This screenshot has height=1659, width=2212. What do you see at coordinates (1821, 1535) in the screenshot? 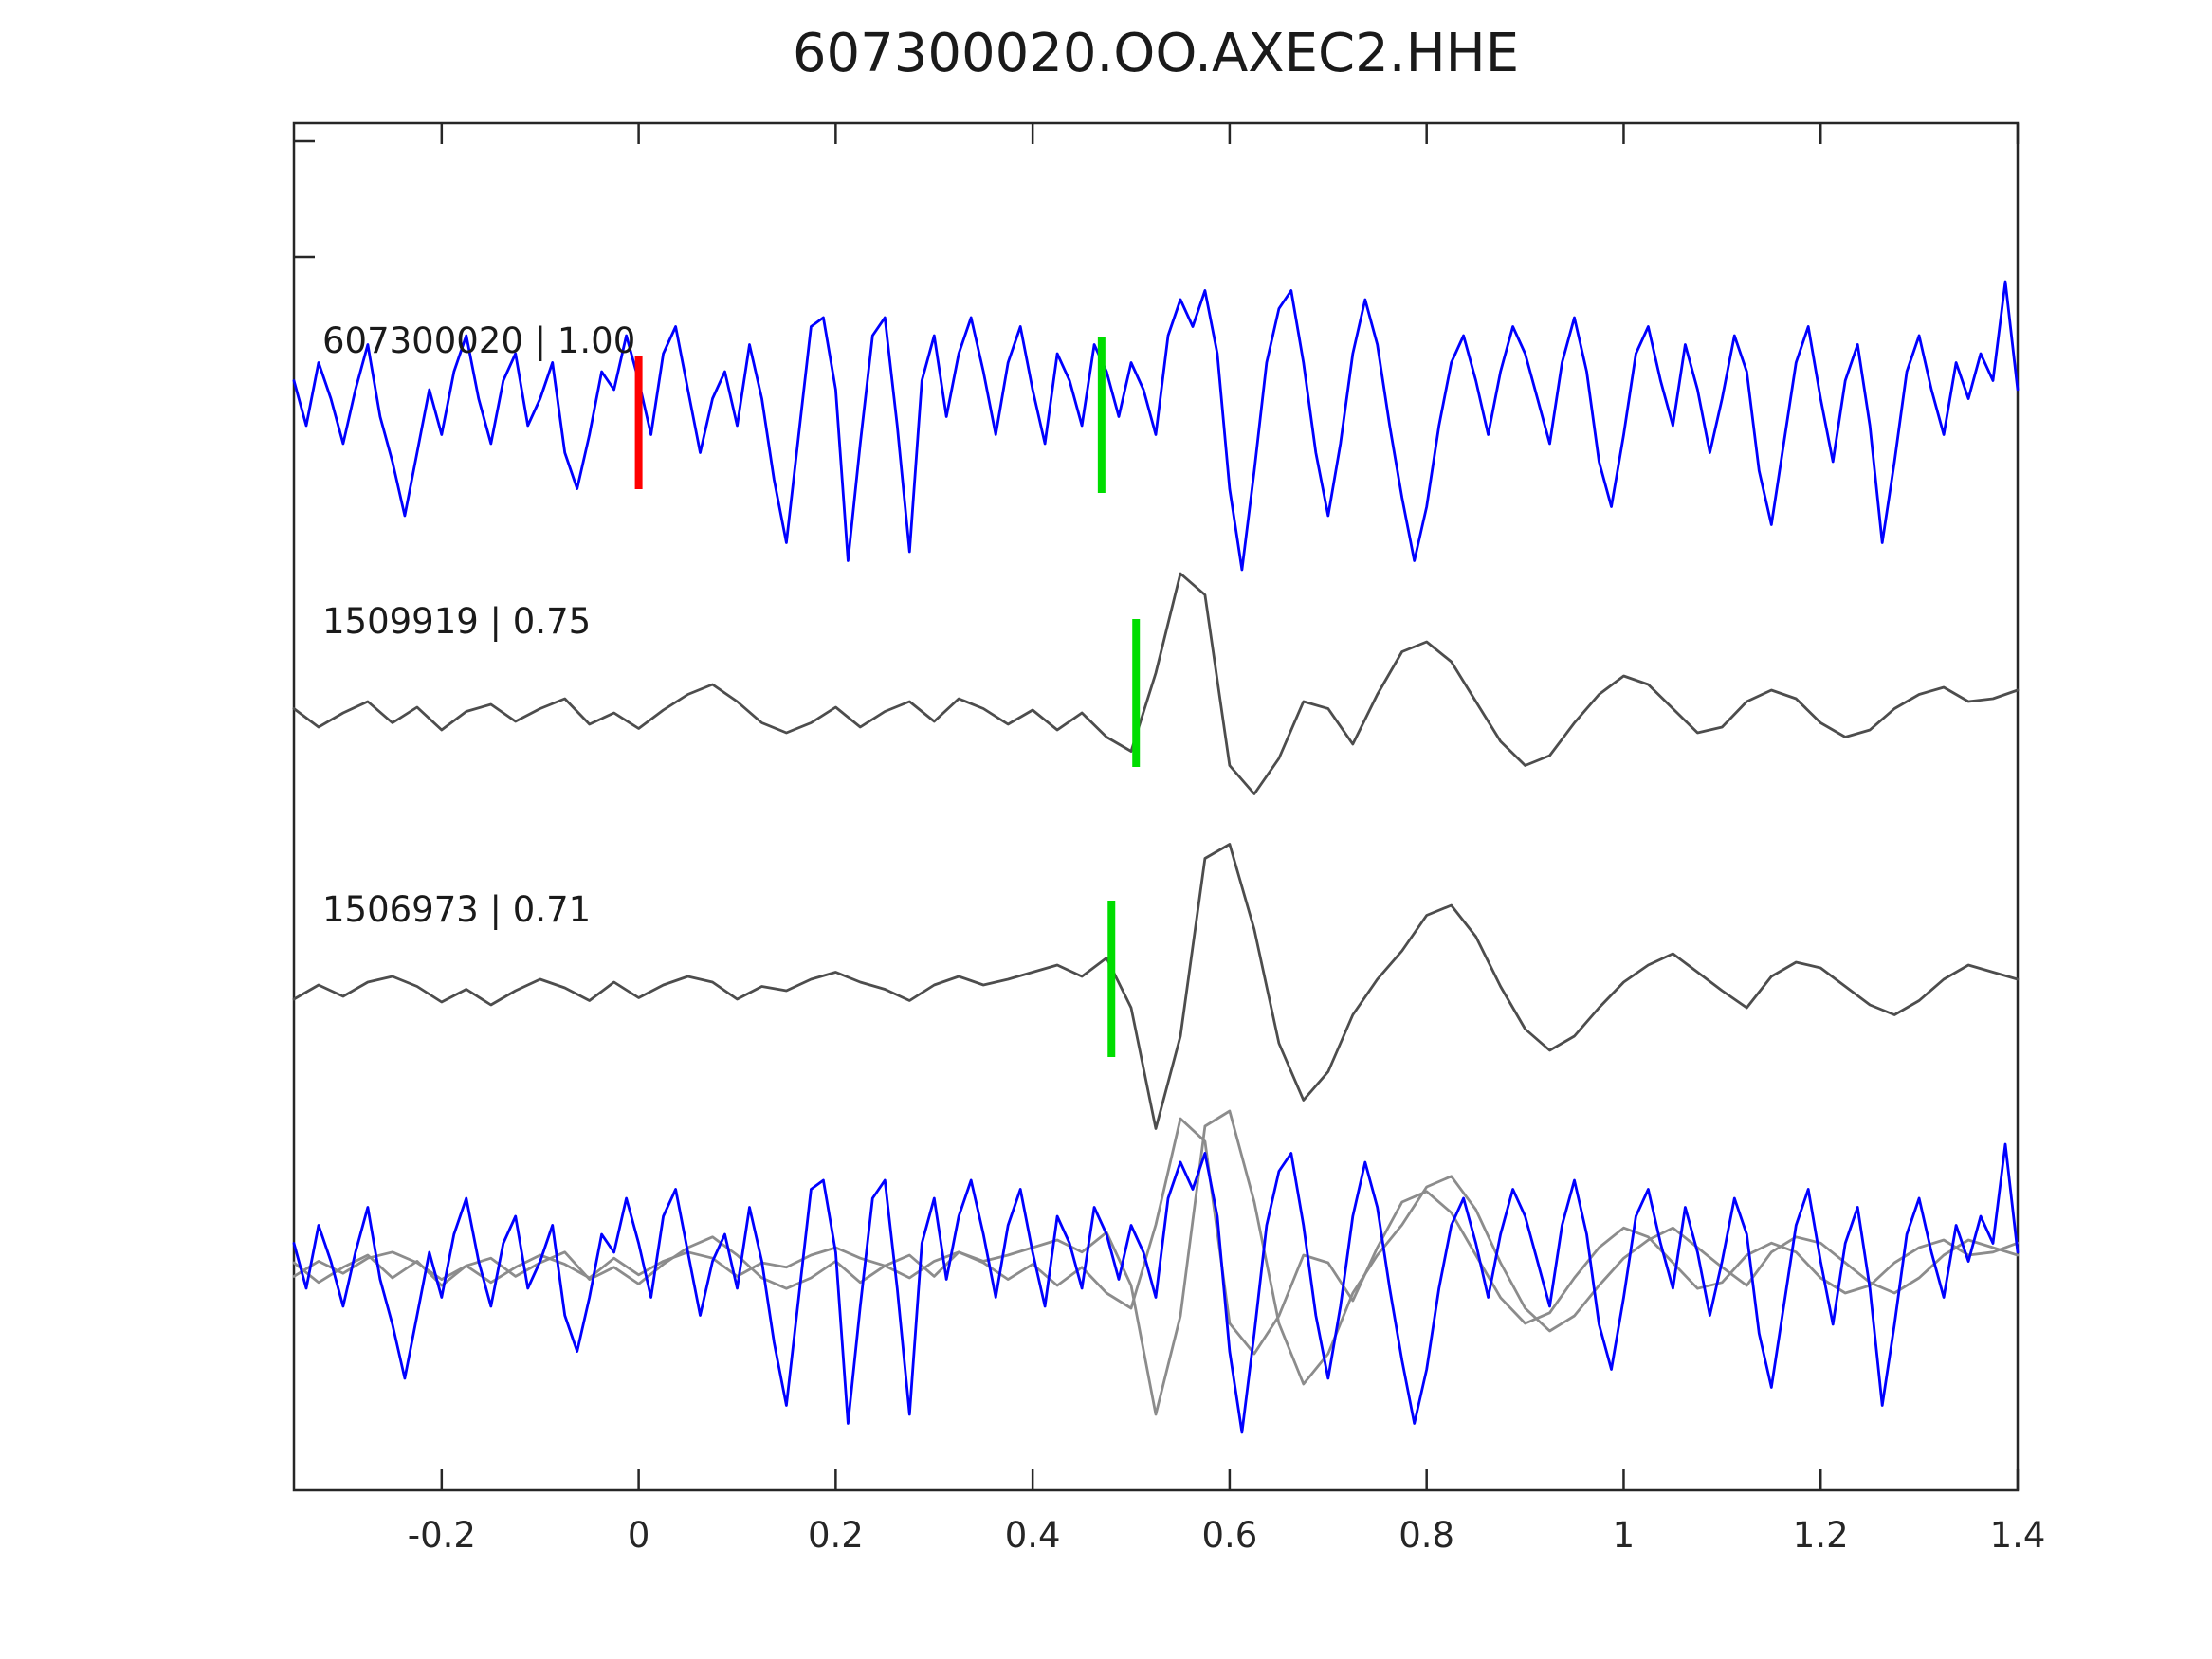
I see `x-tick-label: 1.2` at bounding box center [1821, 1535].